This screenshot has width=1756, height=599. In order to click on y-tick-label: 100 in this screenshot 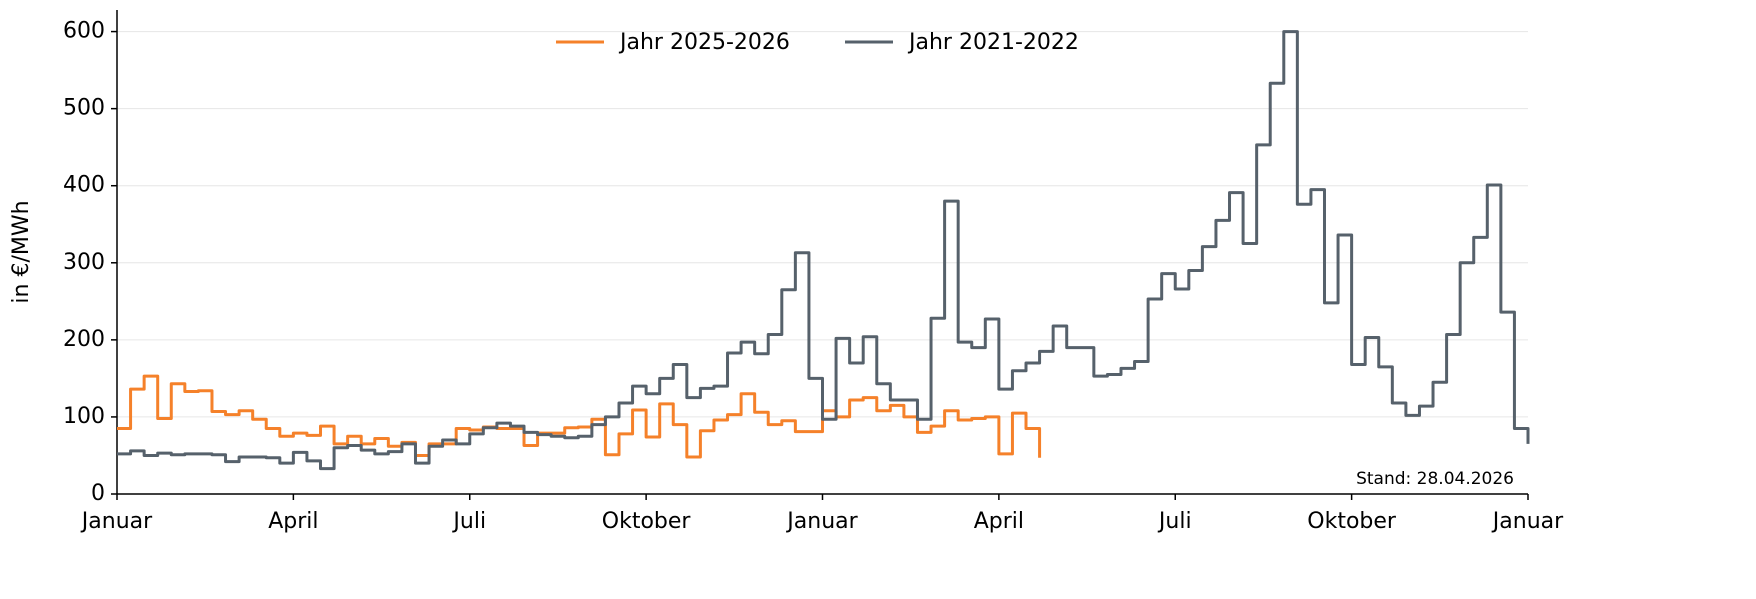, I will do `click(84, 416)`.